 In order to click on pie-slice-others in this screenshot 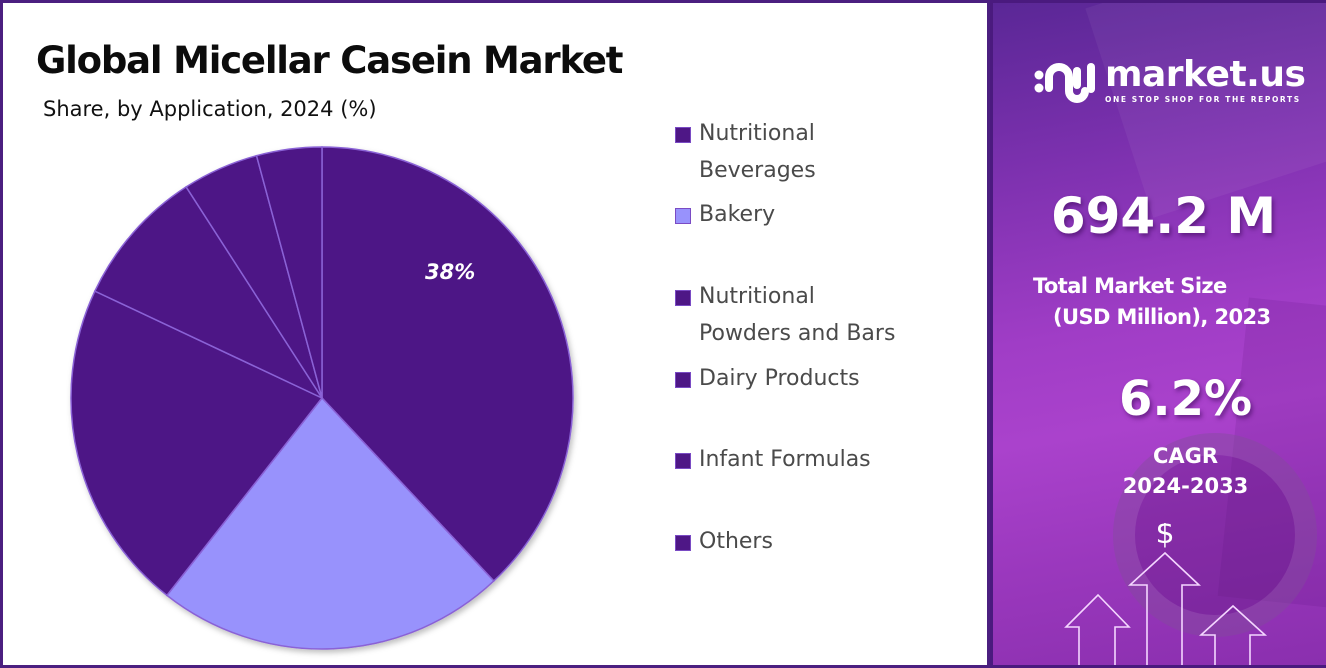, I will do `click(289, 272)`.